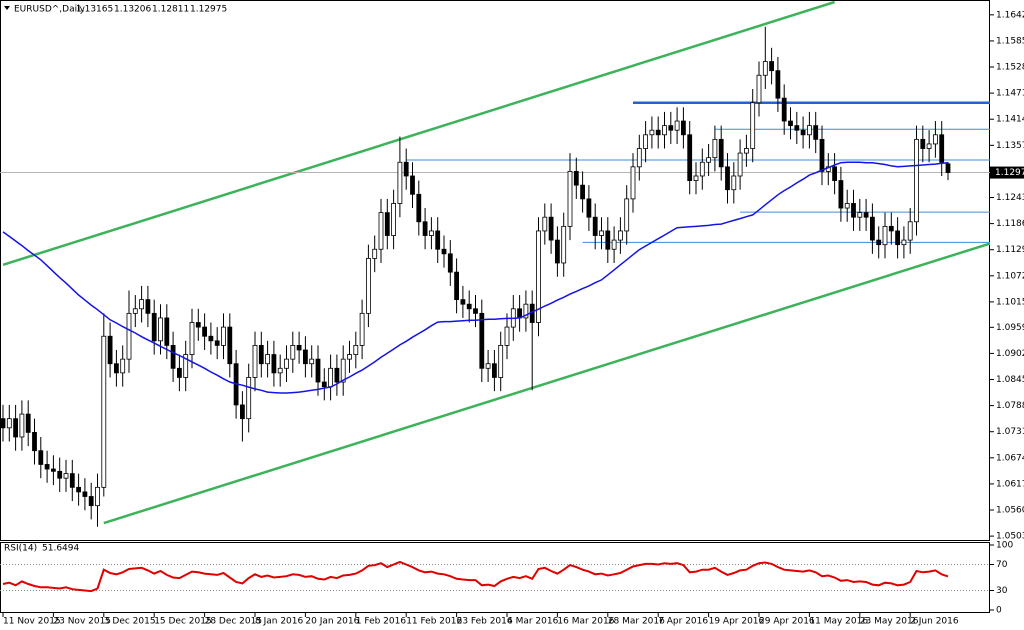  I want to click on header-close: 1.12975, so click(208, 10).